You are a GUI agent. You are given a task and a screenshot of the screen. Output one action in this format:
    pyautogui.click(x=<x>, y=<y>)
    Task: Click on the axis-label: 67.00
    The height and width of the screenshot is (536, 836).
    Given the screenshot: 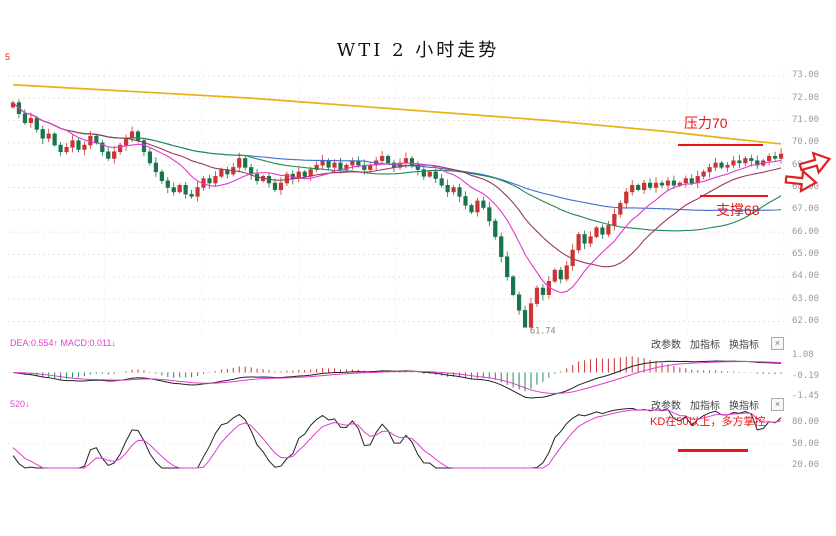 What is the action you would take?
    pyautogui.click(x=806, y=209)
    